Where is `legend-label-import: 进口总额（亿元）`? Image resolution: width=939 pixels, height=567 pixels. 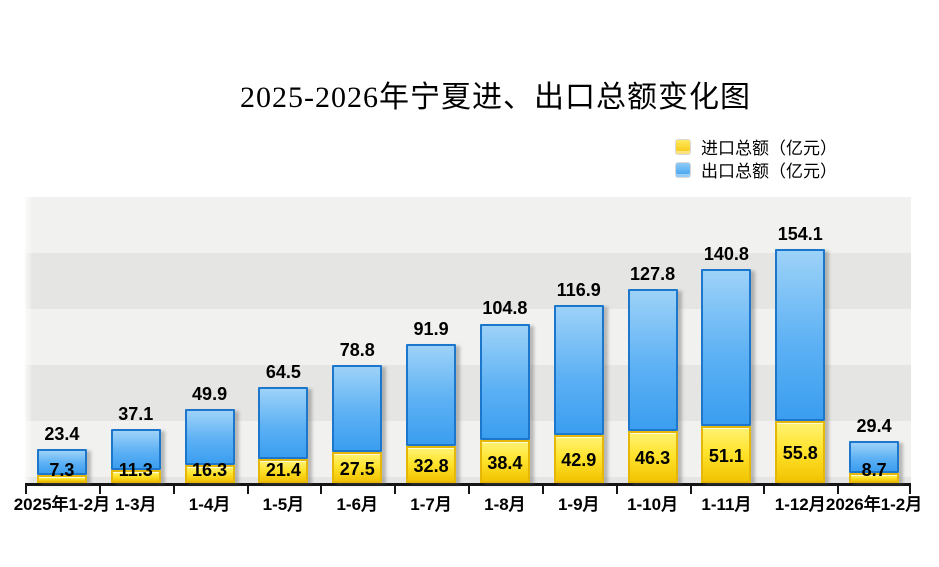
legend-label-import: 进口总额（亿元） is located at coordinates (769, 148).